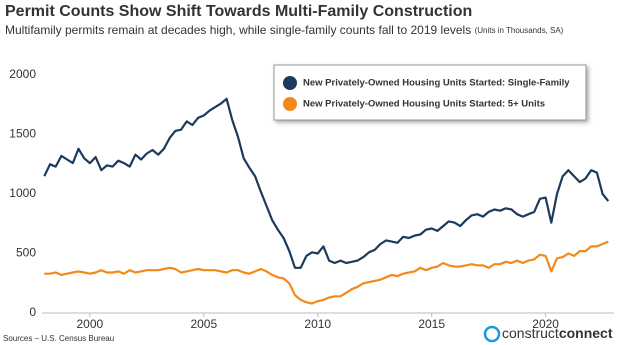 The image size is (624, 345). I want to click on x-tick-label: 2015, so click(431, 324).